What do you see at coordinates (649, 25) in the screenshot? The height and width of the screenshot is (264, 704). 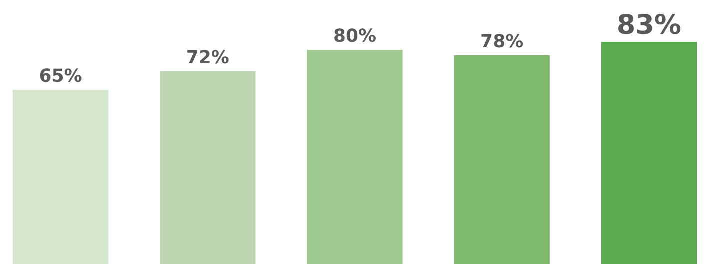 I see `data-label: 83%` at bounding box center [649, 25].